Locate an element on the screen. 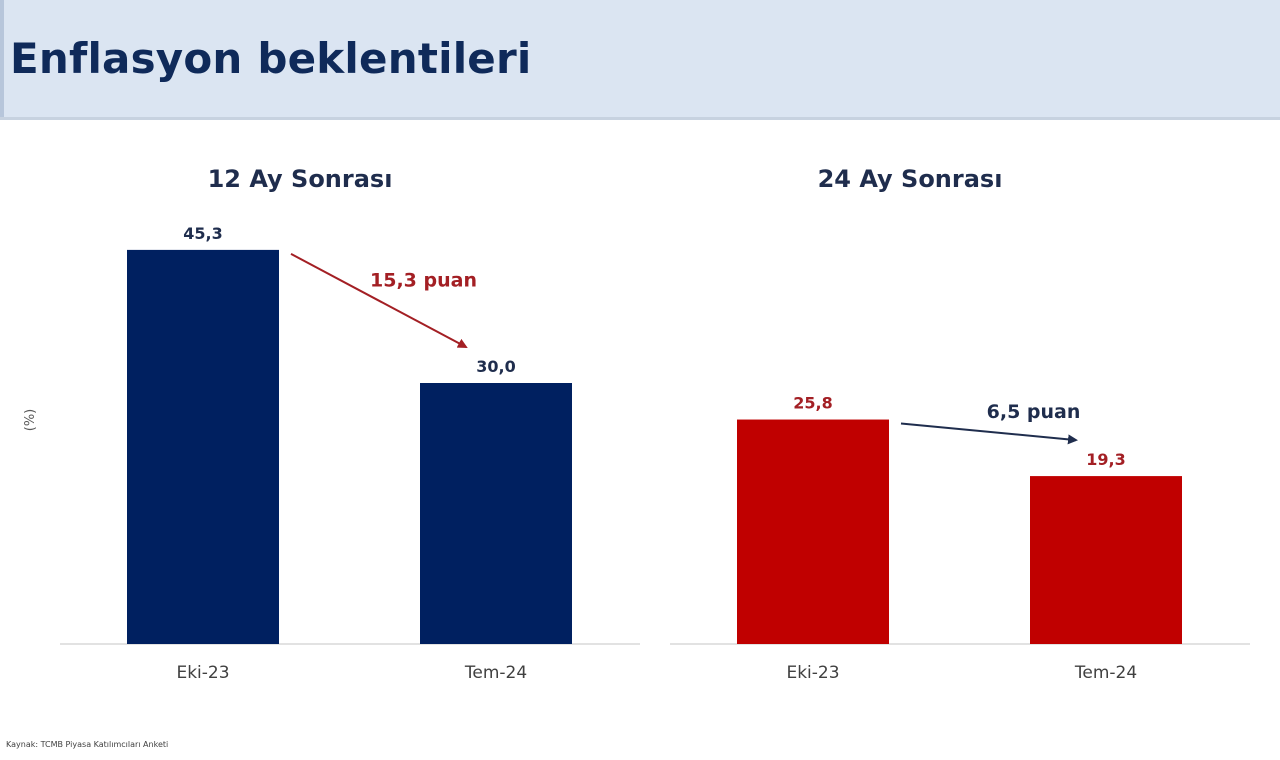  y-axis-unit-label: (%) is located at coordinates (30, 420).